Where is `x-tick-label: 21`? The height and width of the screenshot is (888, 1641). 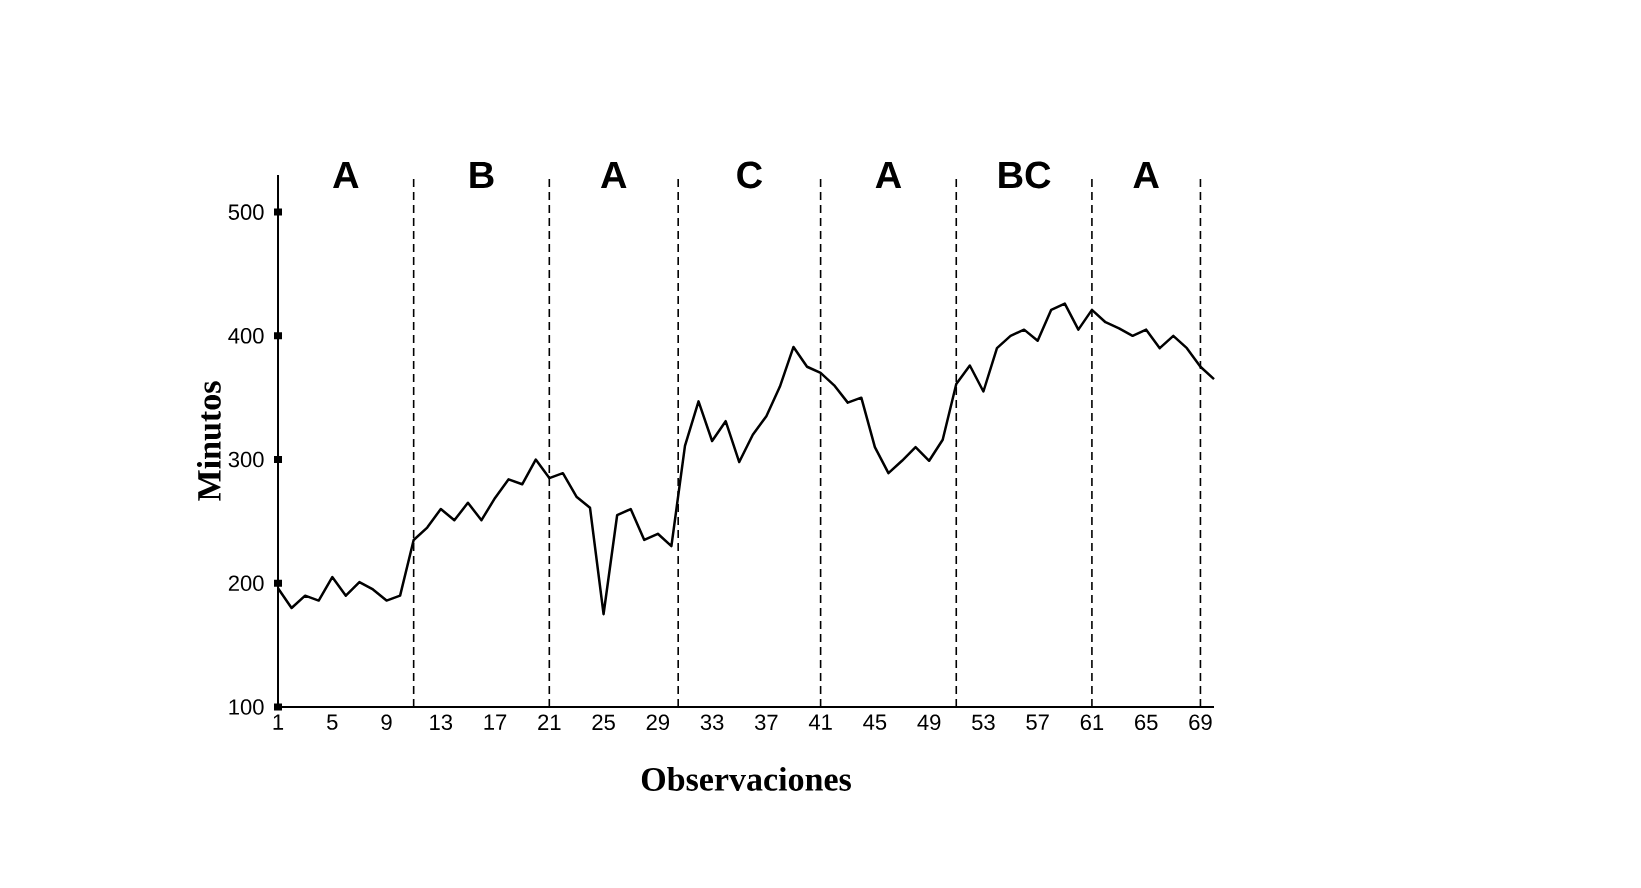 x-tick-label: 21 is located at coordinates (549, 722).